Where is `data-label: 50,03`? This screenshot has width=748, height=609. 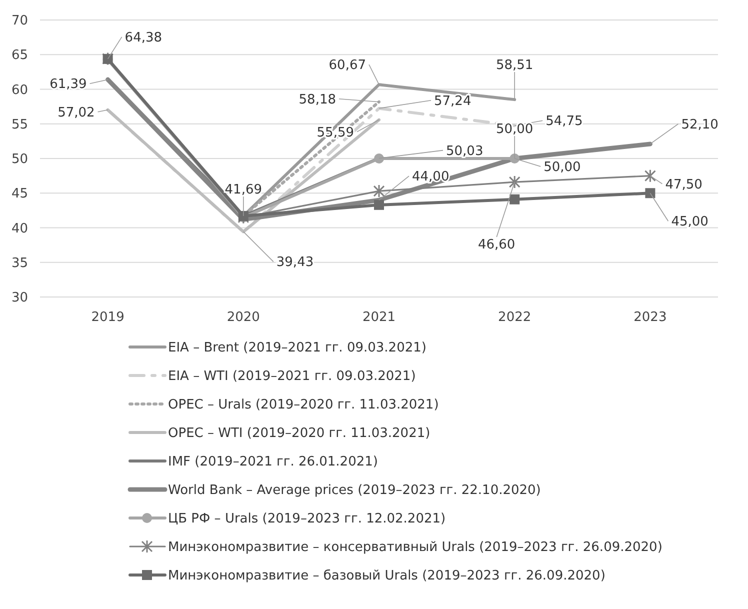 data-label: 50,03 is located at coordinates (465, 151).